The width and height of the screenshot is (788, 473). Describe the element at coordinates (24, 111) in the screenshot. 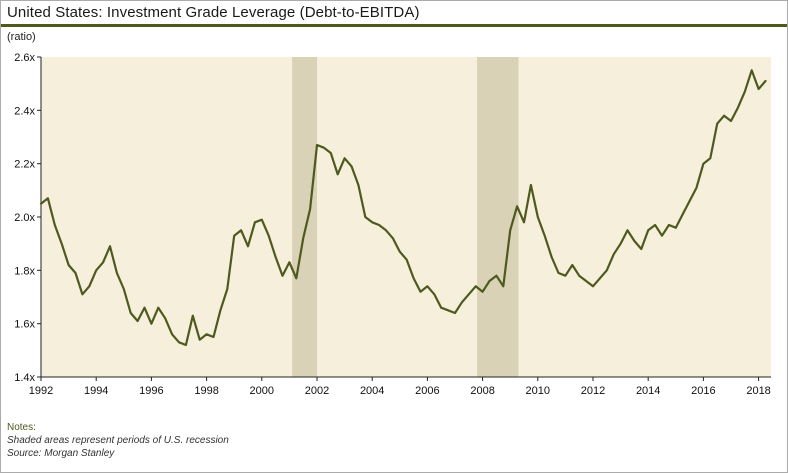

I see `y-tick-label: 2.4x` at that location.